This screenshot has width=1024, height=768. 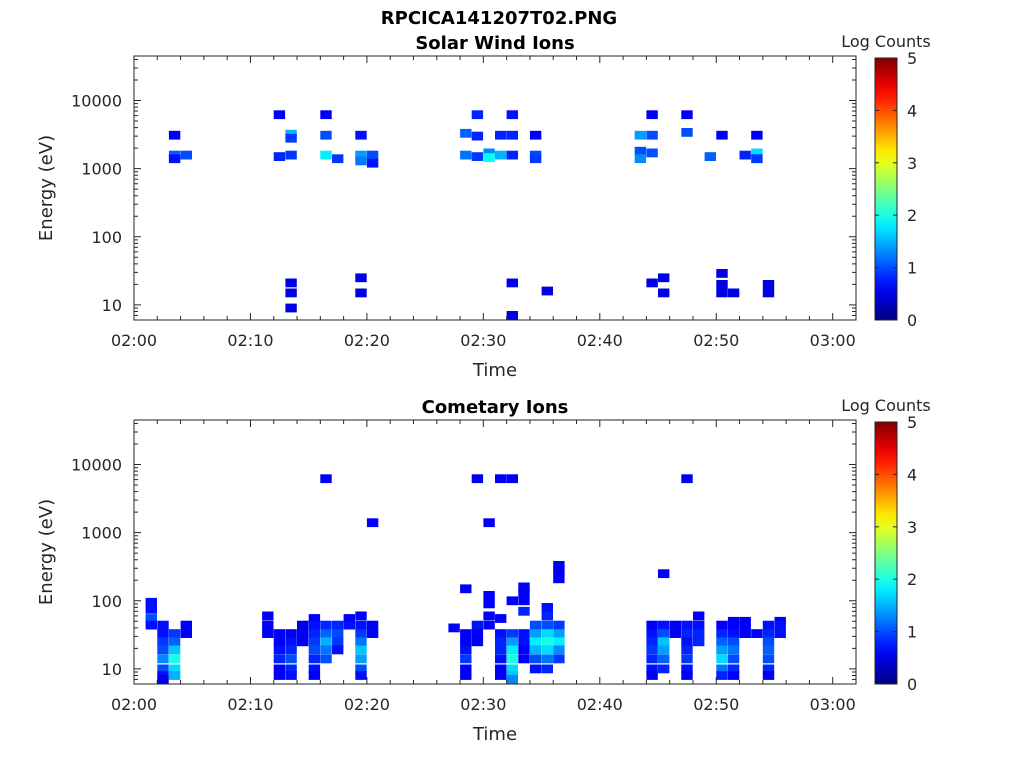 I want to click on x-axis-label: Time, so click(x=494, y=370).